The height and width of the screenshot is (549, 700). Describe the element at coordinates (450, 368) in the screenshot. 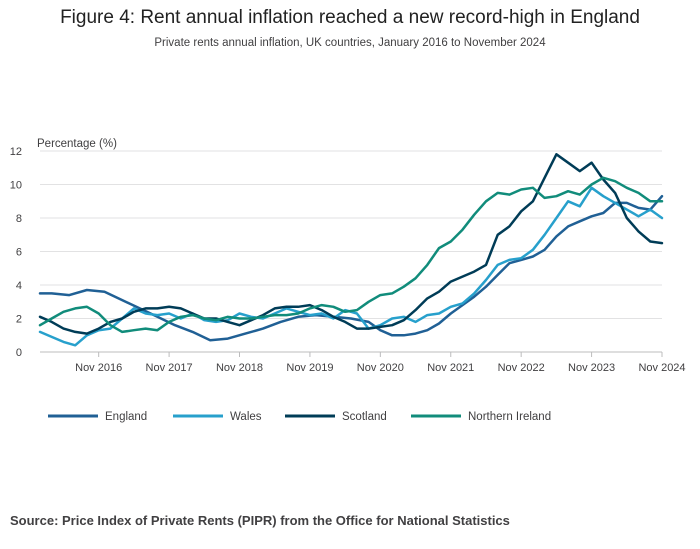

I see `x-tick-label: Nov 2021` at that location.